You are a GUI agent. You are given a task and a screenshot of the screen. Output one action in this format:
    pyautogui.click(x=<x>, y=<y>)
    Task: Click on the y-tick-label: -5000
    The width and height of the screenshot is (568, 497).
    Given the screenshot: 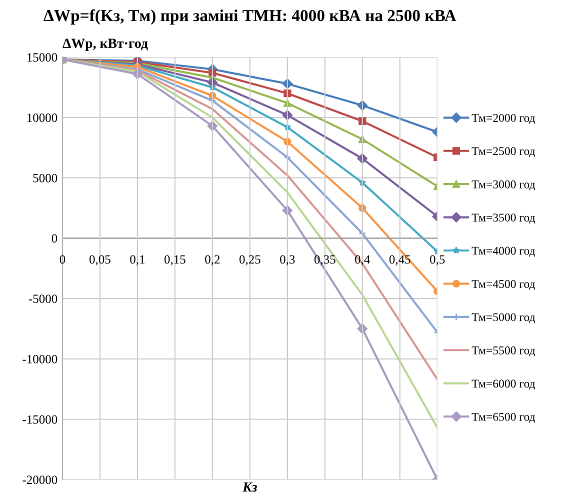 What is the action you would take?
    pyautogui.click(x=43, y=299)
    